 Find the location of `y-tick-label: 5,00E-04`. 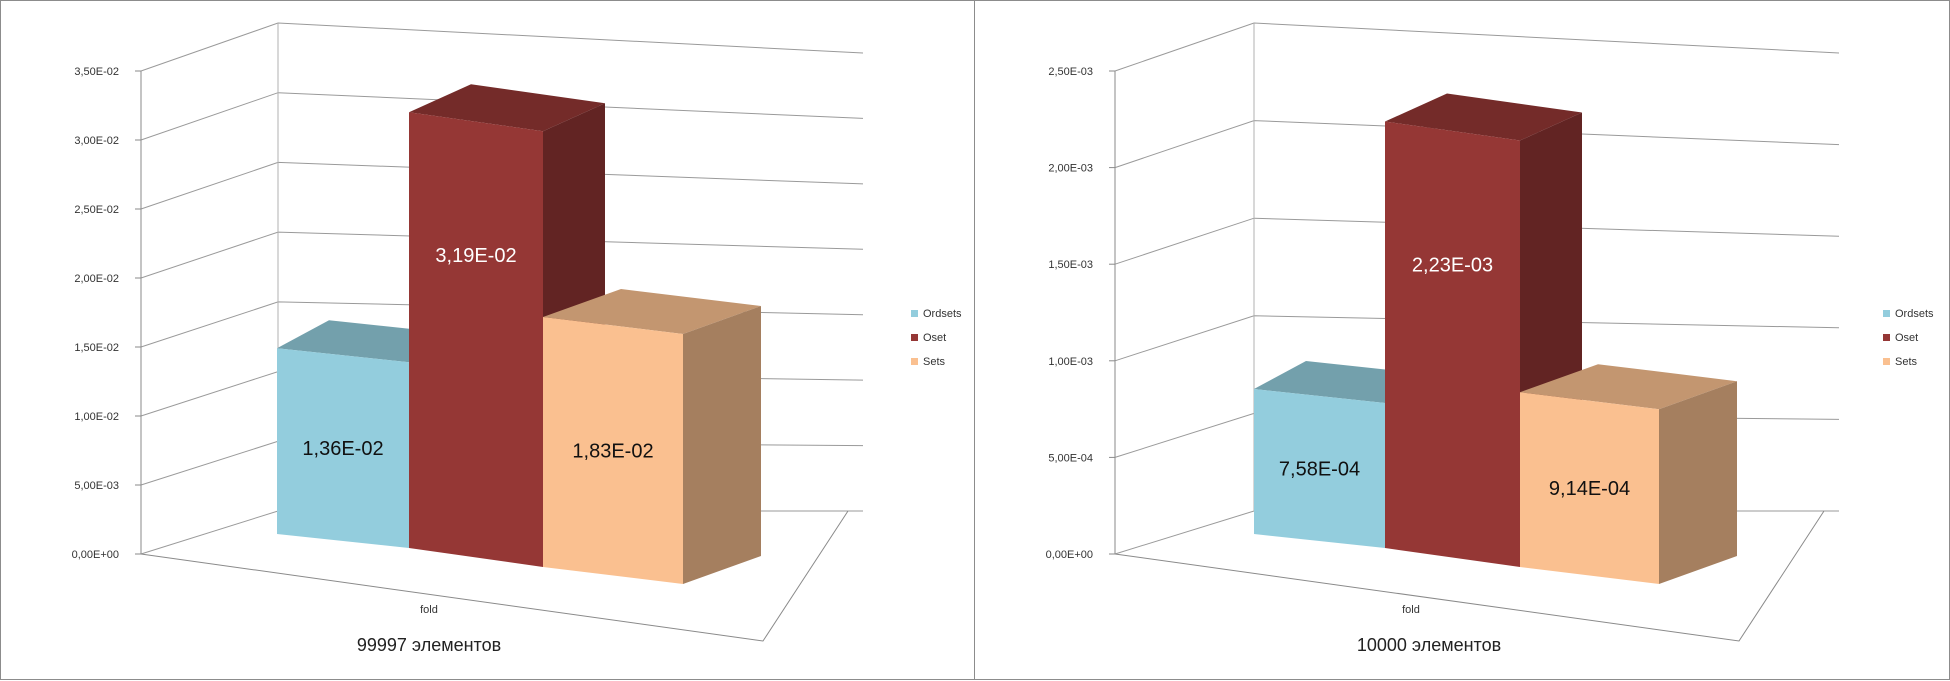

y-tick-label: 5,00E-04 is located at coordinates (1070, 458).